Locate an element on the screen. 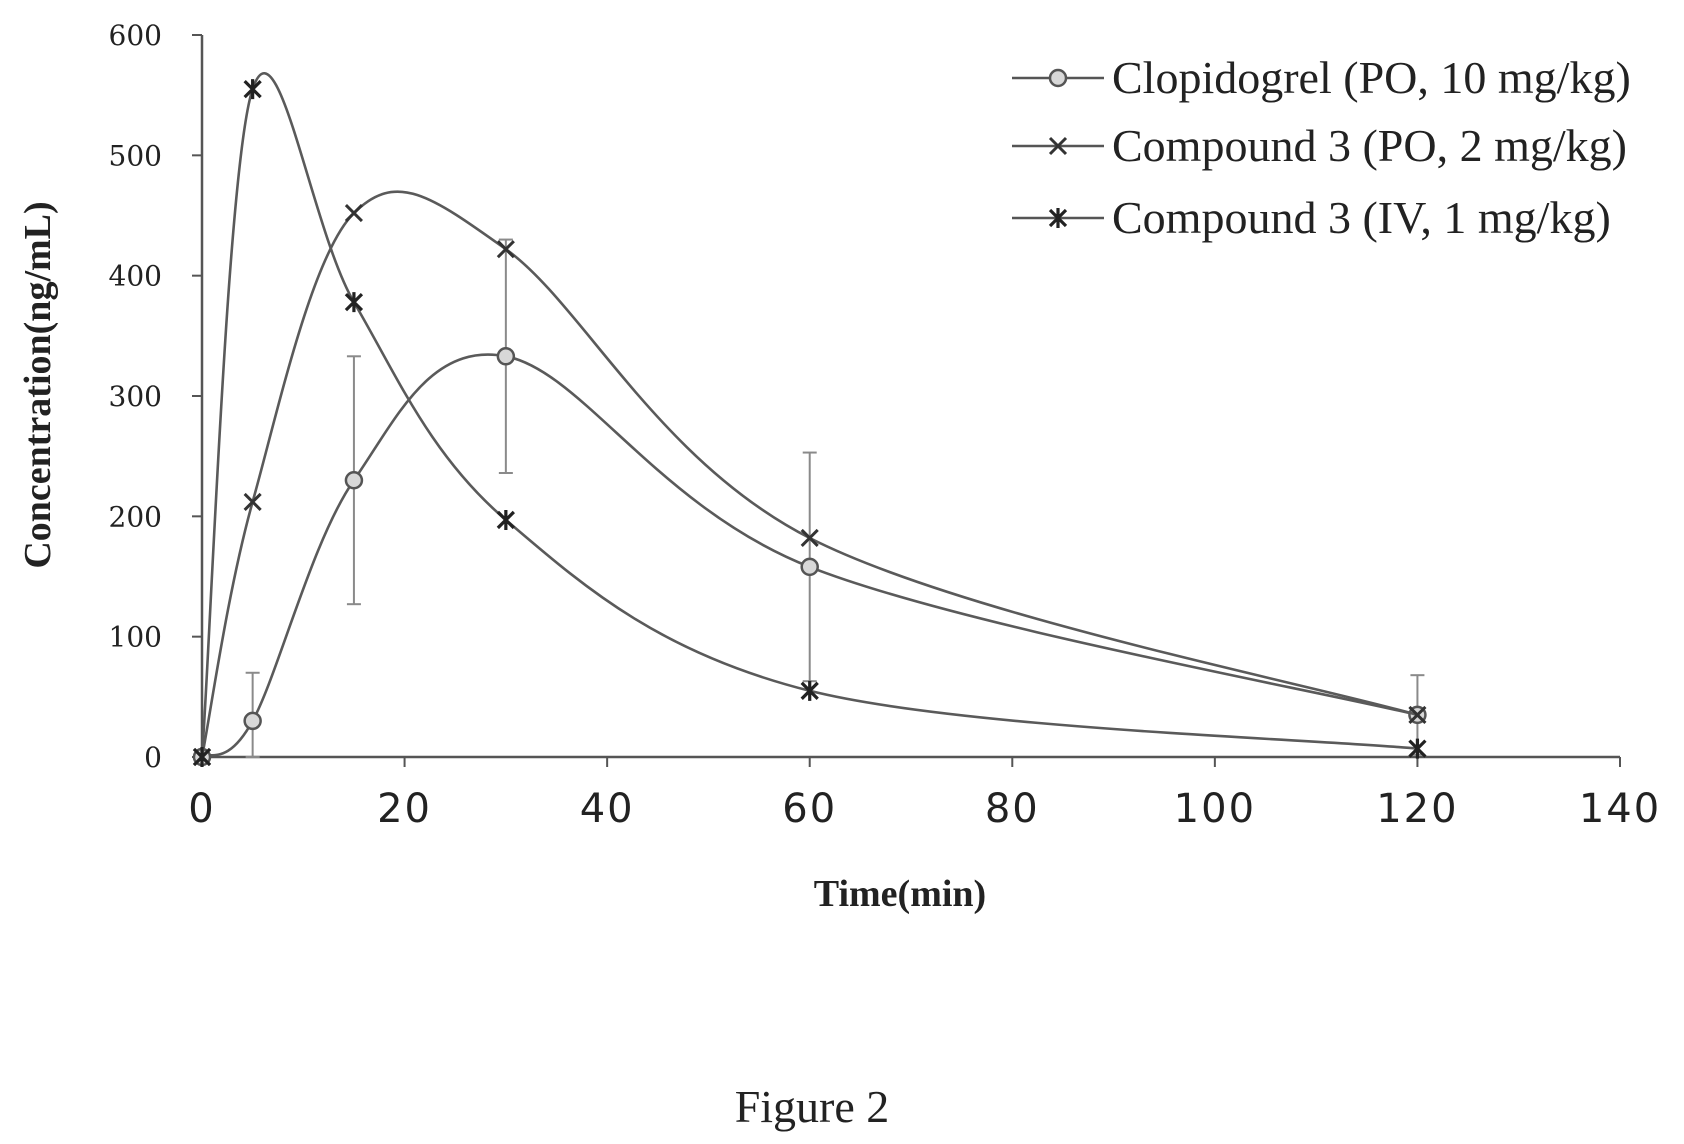  legend-label: Clopidogrel (PO, 10 mg/kg) is located at coordinates (1371, 77).